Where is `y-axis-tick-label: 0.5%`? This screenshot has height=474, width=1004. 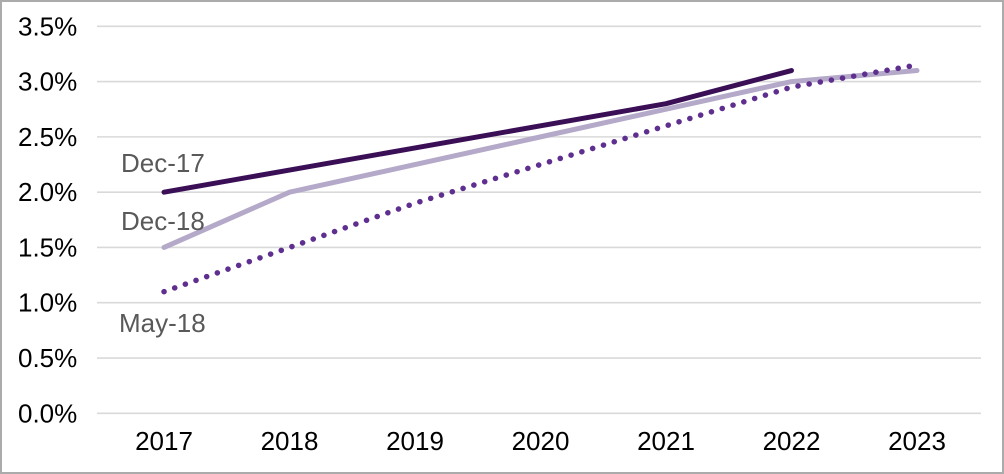 y-axis-tick-label: 0.5% is located at coordinates (47, 358).